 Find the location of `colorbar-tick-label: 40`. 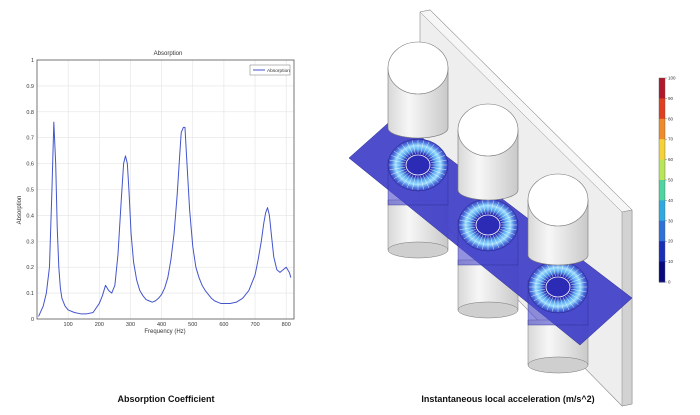

colorbar-tick-label: 40 is located at coordinates (671, 200).